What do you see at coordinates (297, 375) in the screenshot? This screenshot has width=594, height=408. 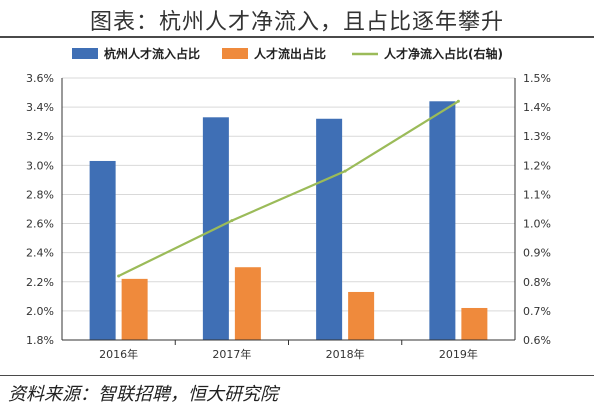 I see `source-divider` at bounding box center [297, 375].